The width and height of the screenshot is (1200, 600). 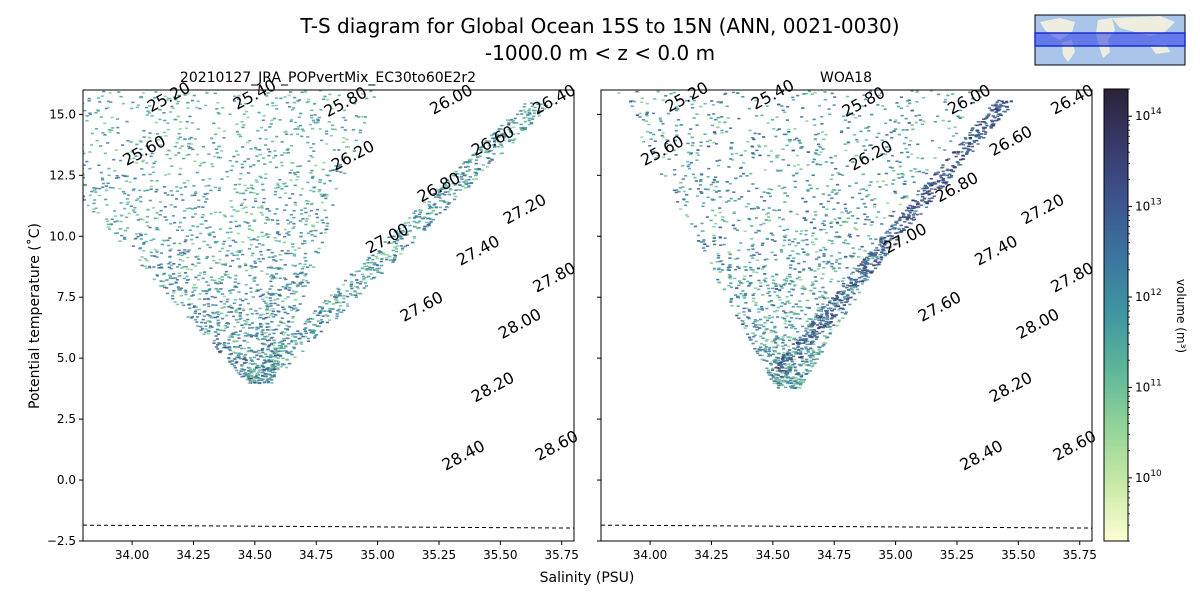 What do you see at coordinates (968, 99) in the screenshot?
I see `density-label: 26.00` at bounding box center [968, 99].